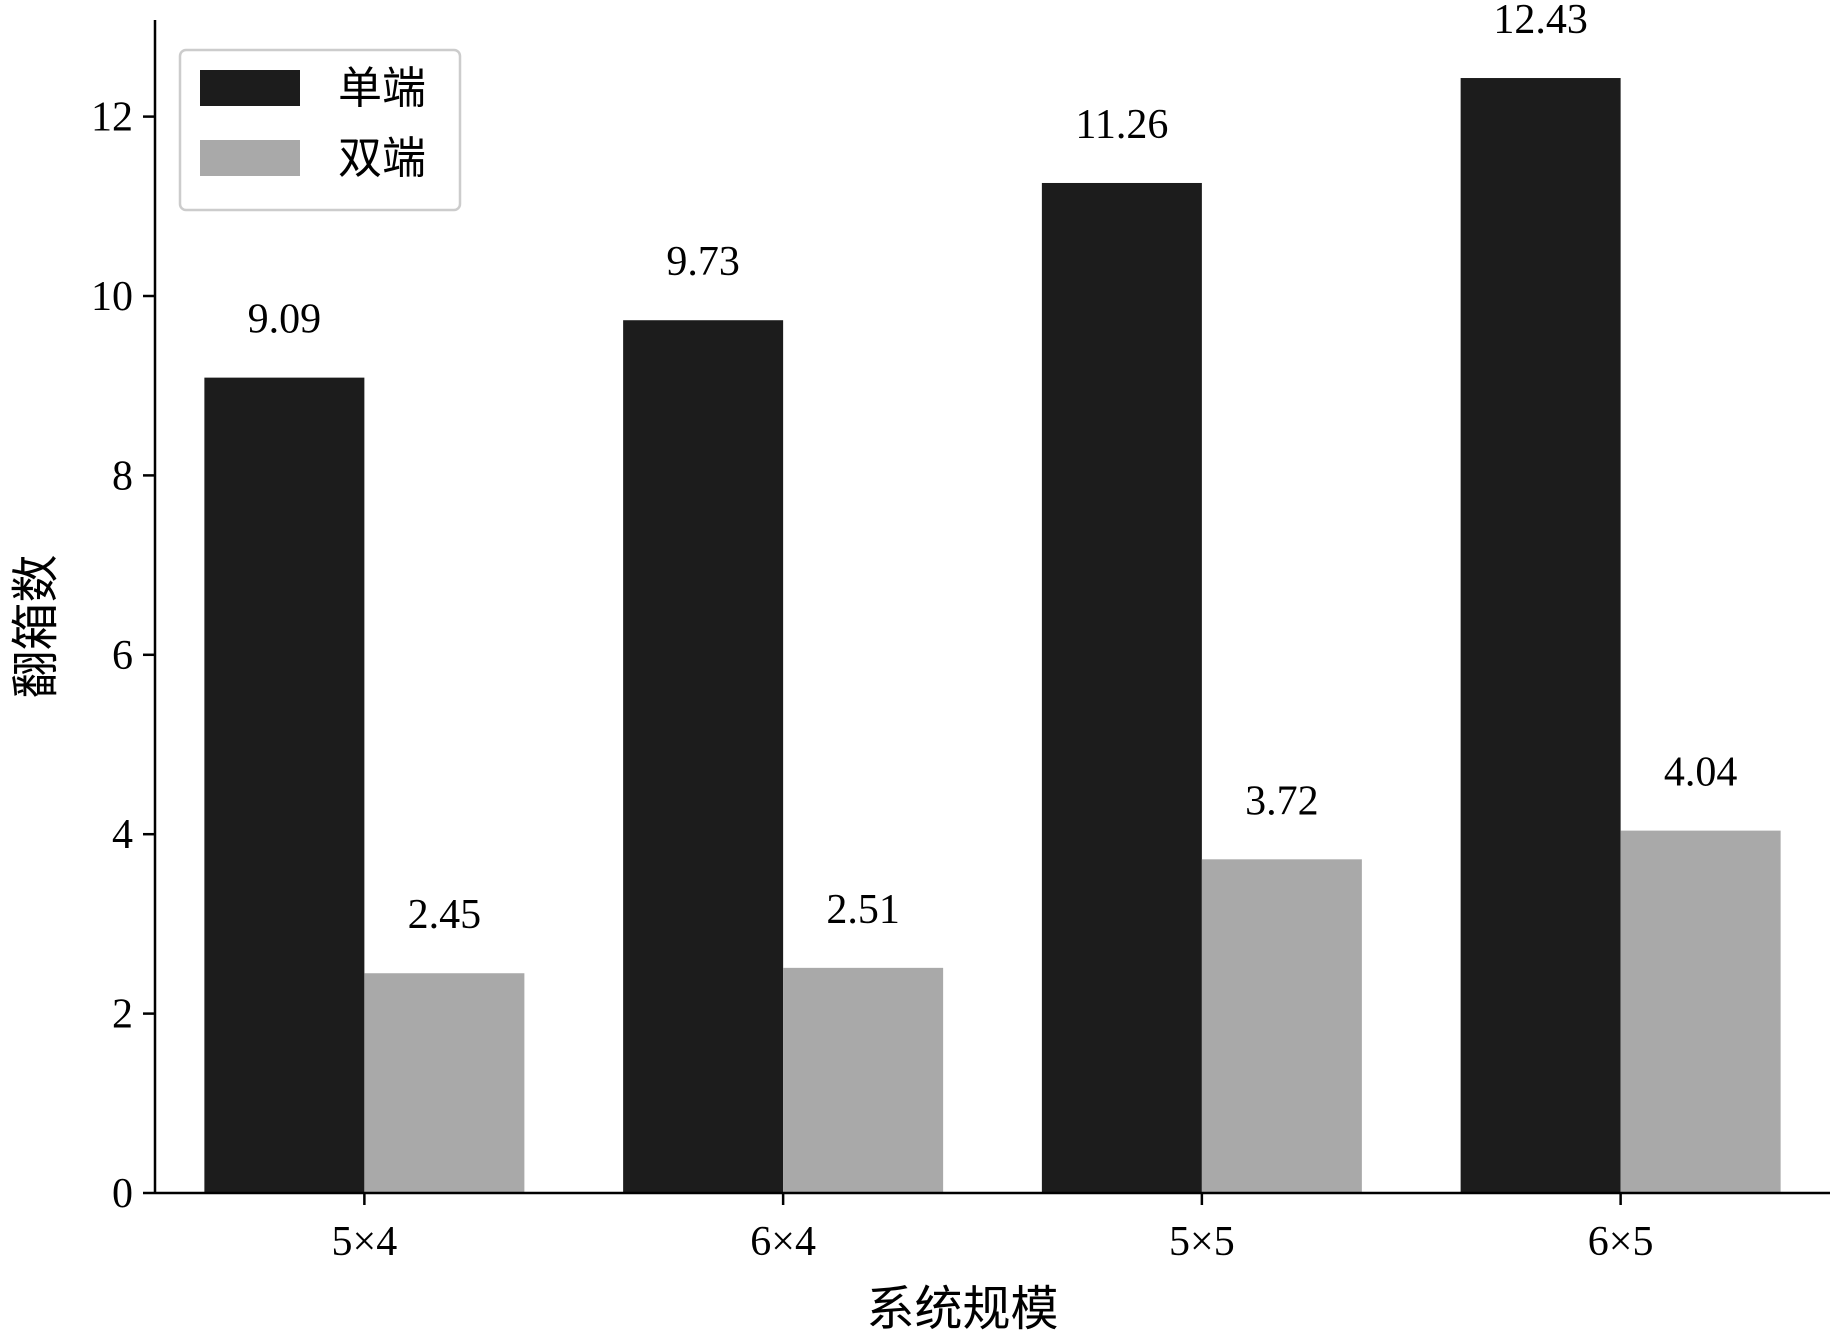  Describe the element at coordinates (863, 910) in the screenshot. I see `value-label-double-end-2: 2.51` at that location.